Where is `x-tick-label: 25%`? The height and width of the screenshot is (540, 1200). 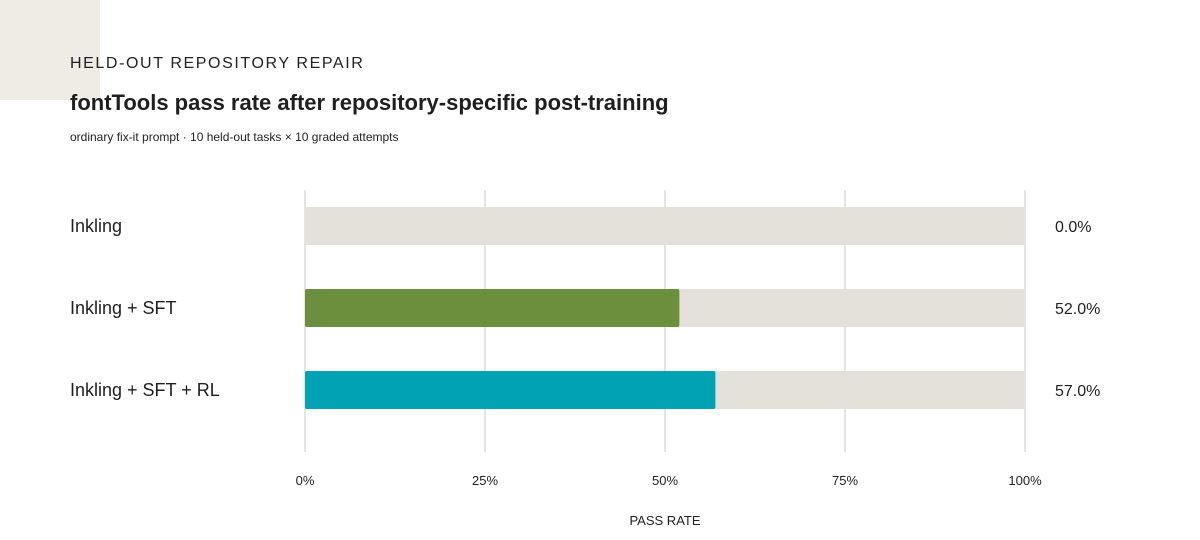 x-tick-label: 25% is located at coordinates (485, 480).